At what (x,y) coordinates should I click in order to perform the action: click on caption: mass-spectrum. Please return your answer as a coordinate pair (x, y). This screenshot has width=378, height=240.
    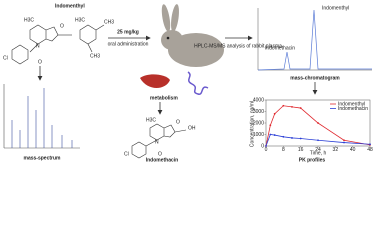
    Looking at the image, I should click on (43, 158).